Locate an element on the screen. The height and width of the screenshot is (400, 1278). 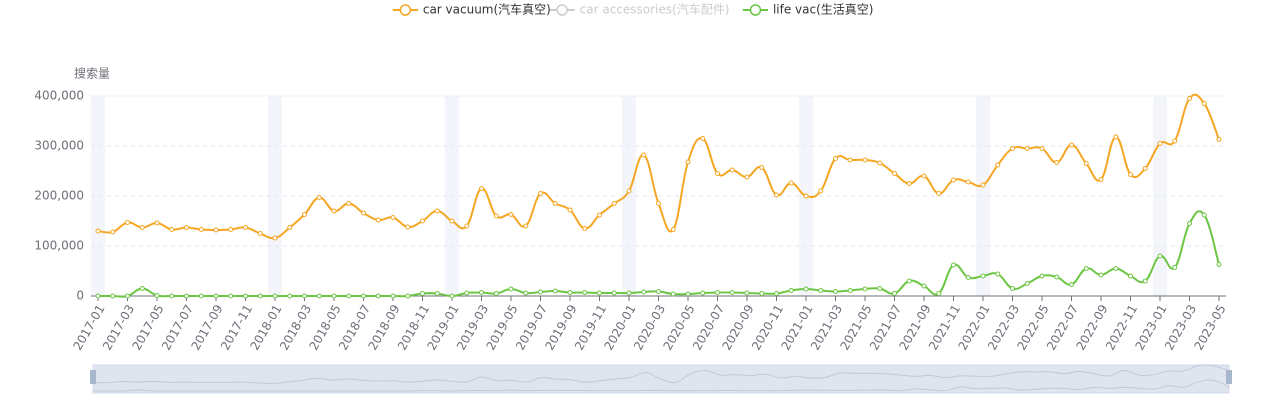
legend-label: car vacuum(汽车真空) is located at coordinates (487, 9).